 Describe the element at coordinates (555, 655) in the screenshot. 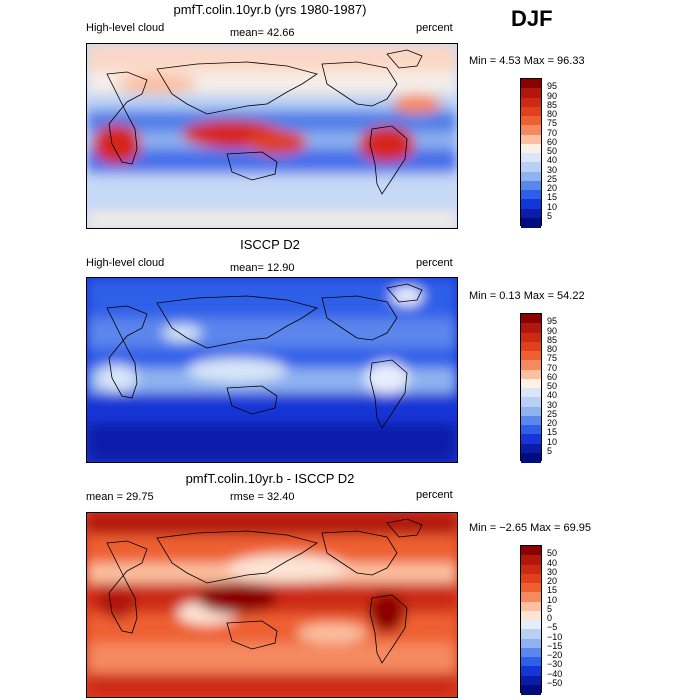

I see `colorbar-tick-label: −20` at that location.